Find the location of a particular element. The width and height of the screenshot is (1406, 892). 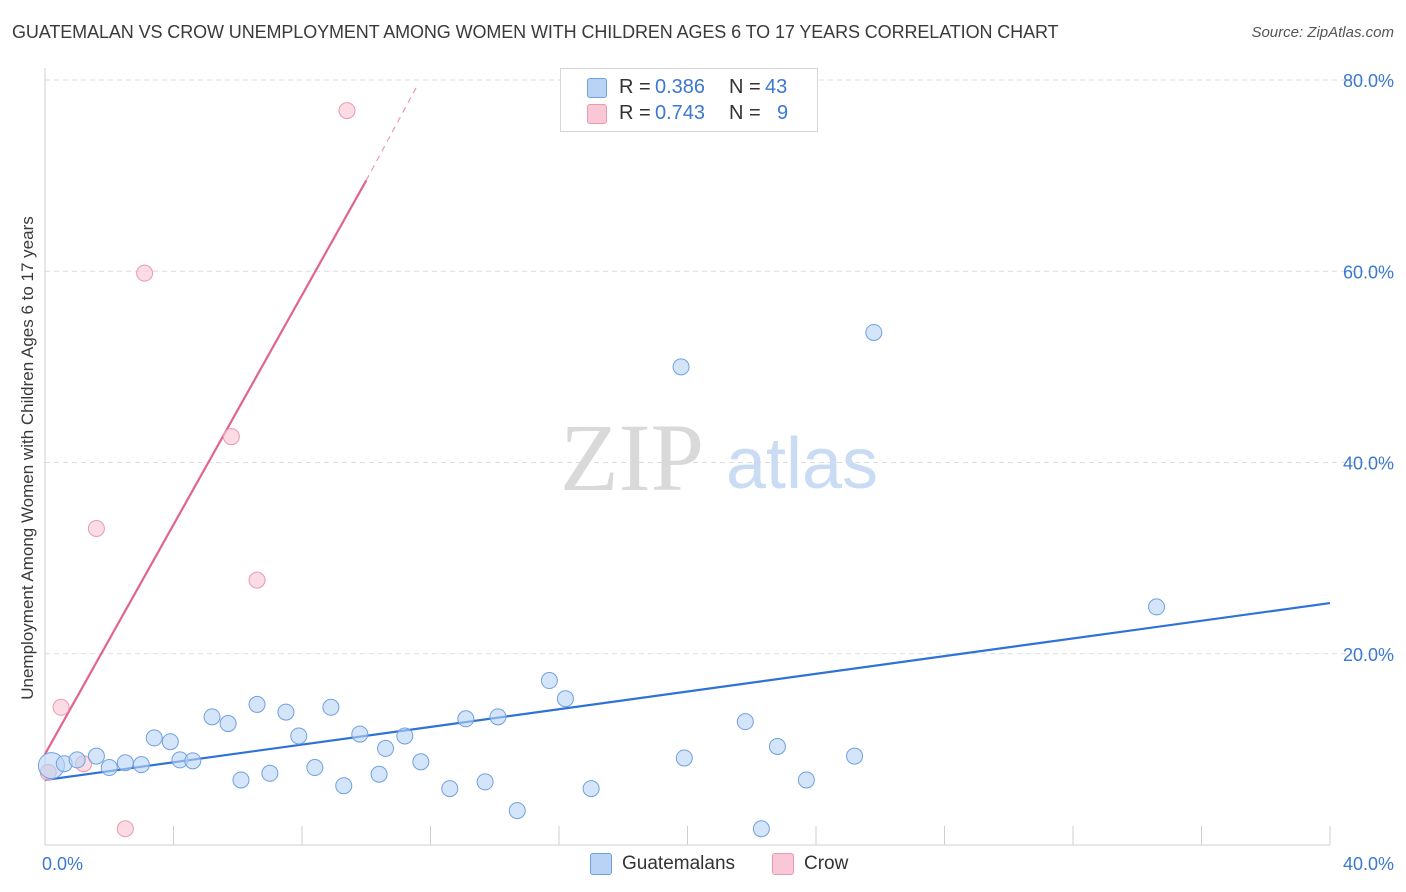

bottom-legend-guatemalans: Guatemalans is located at coordinates (662, 864).